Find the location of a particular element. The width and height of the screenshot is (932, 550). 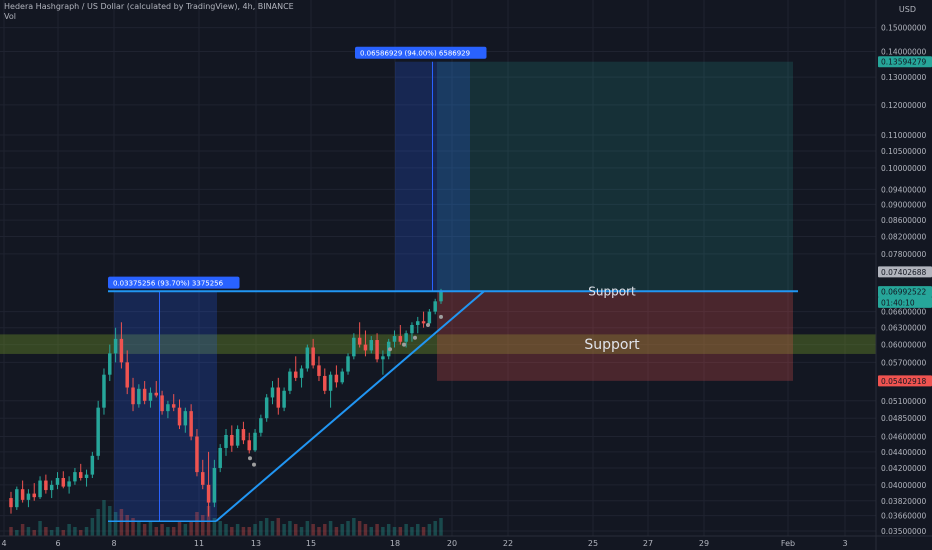

price-tick-label: 0.13000000 is located at coordinates (904, 77).